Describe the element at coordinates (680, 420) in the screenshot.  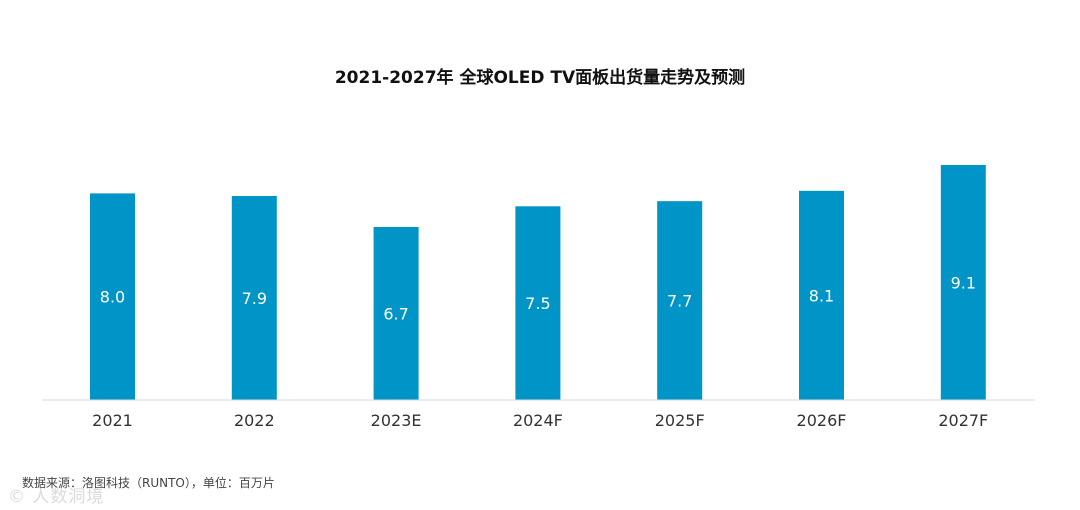
I see `tick-label-2025f: 2025F` at that location.